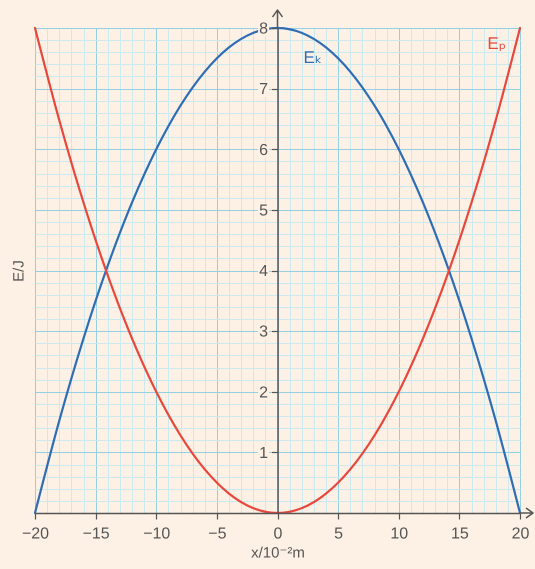  Describe the element at coordinates (278, 553) in the screenshot. I see `x-axis-title: x/10⁻²m` at that location.